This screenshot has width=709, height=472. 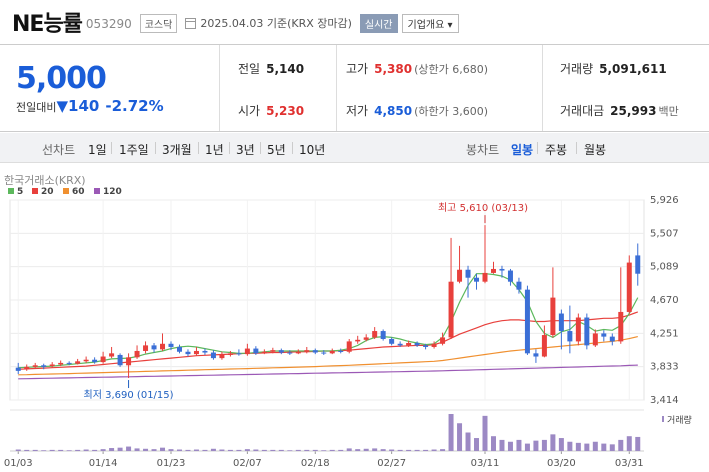 What do you see at coordinates (430, 23) in the screenshot?
I see `company-overview-dropdown: 기업개요 ▾` at bounding box center [430, 23].